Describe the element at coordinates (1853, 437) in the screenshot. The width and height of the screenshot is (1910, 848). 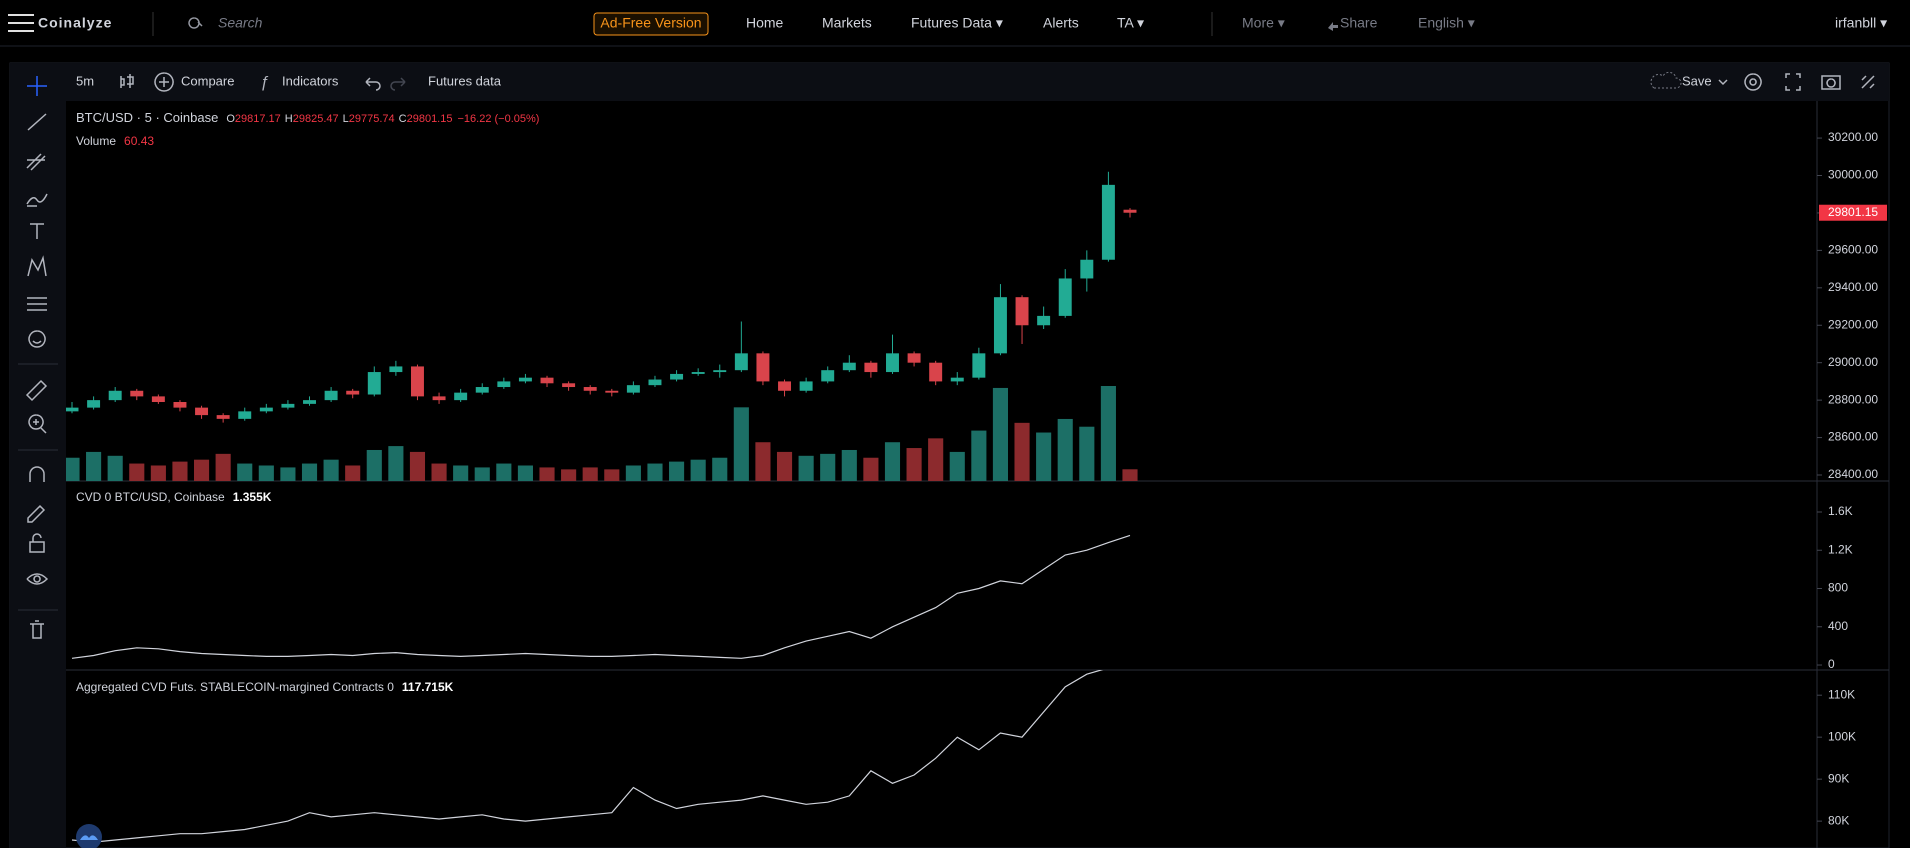
I see `y-tick-label: 28600.00` at that location.